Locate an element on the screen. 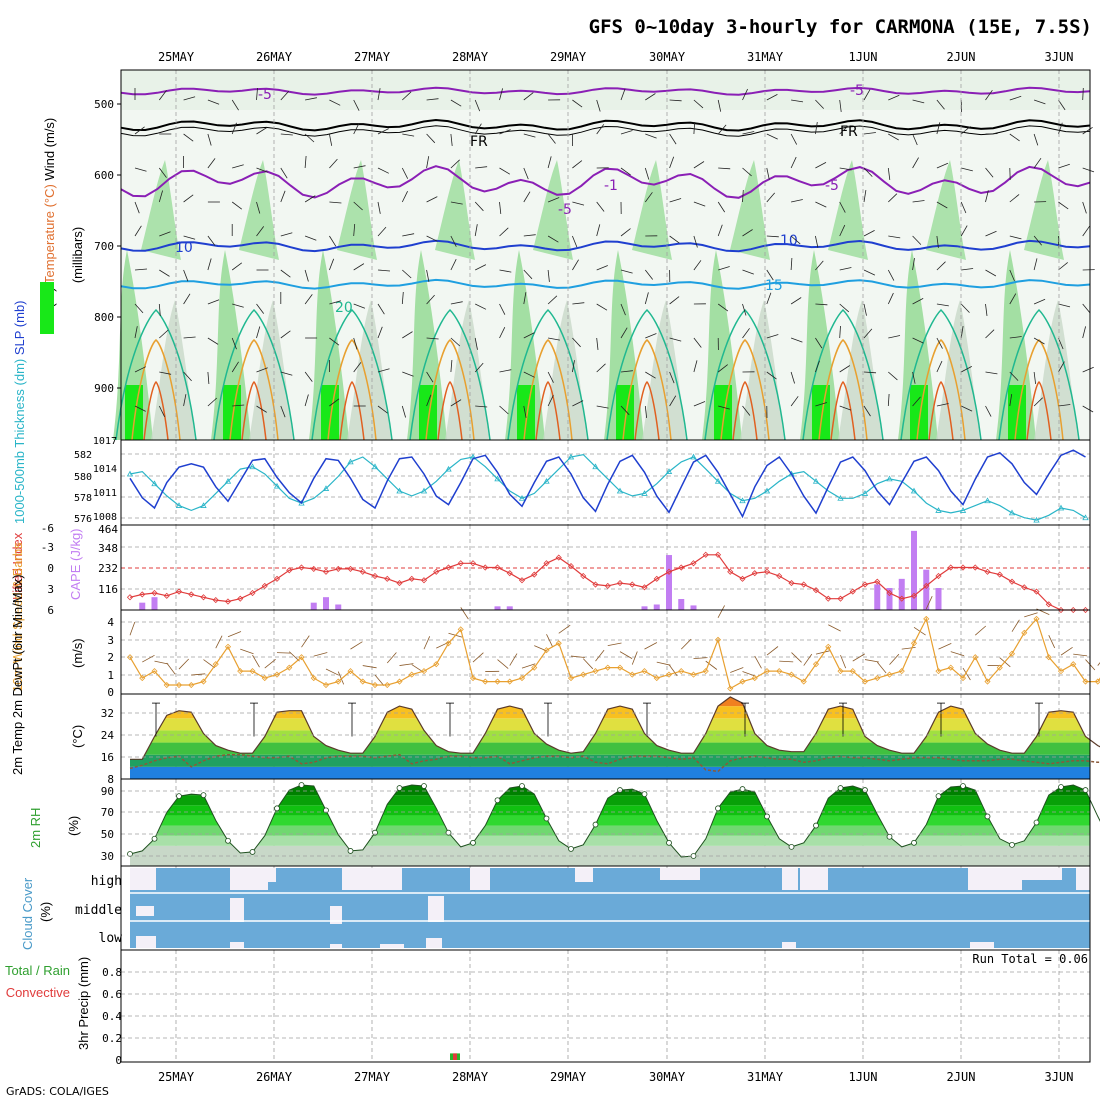 The image size is (1100, 1100). date-label-bottom: 25MAY is located at coordinates (176, 1077).